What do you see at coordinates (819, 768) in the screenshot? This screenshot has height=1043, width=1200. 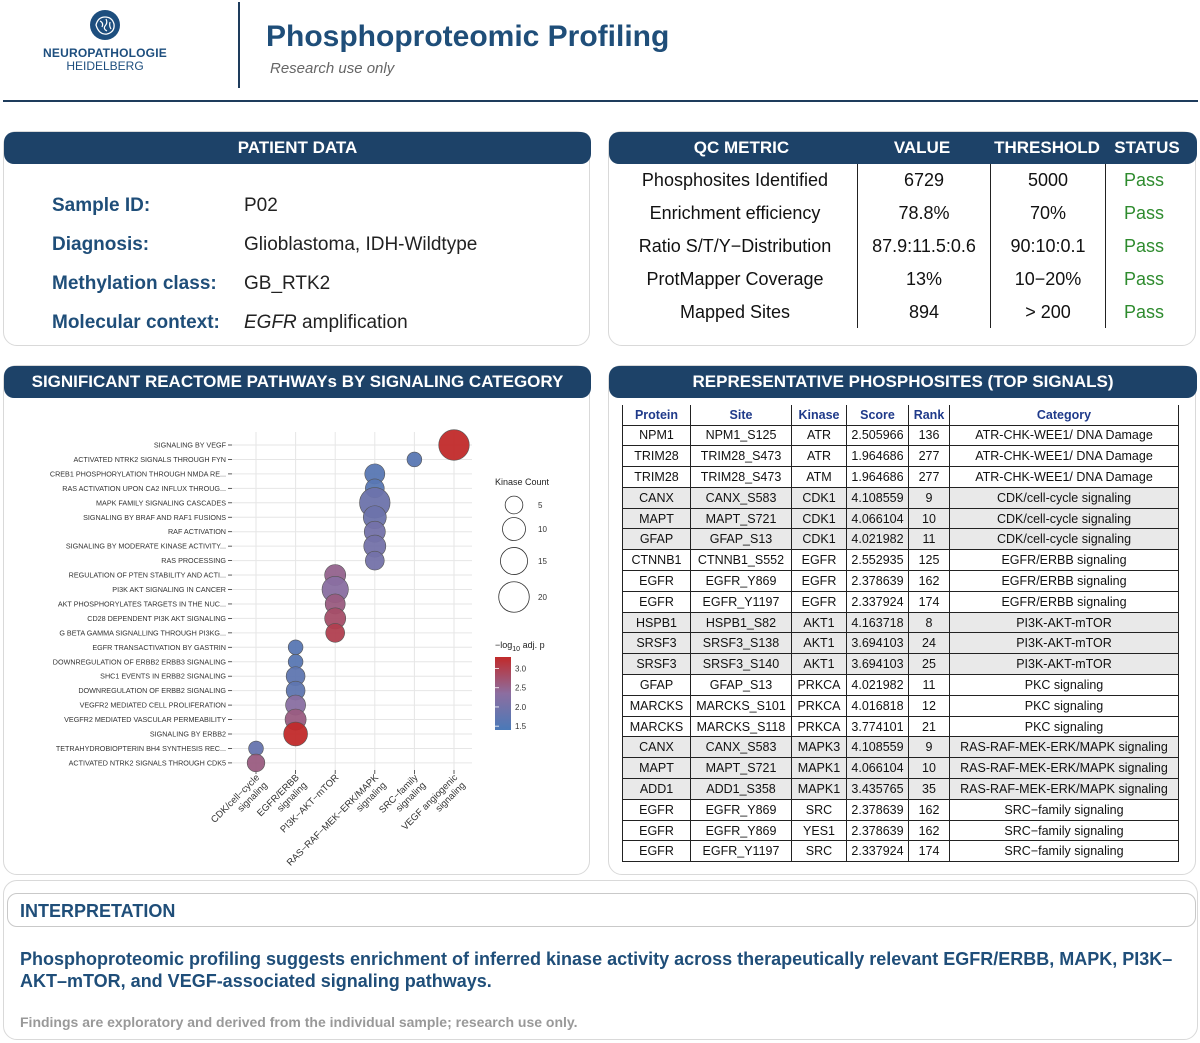 I see `kinase-cell: MAPK1` at bounding box center [819, 768].